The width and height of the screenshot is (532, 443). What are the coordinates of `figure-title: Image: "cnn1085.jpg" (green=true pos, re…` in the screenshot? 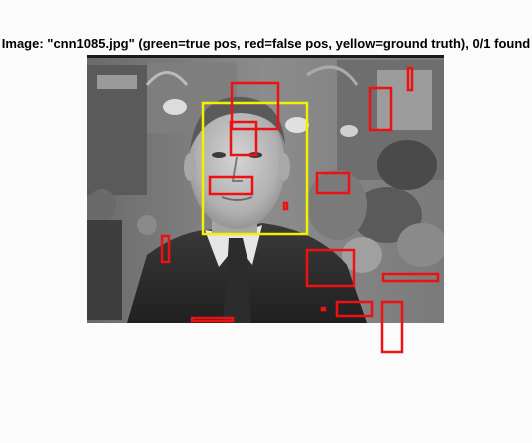 It's located at (266, 45).